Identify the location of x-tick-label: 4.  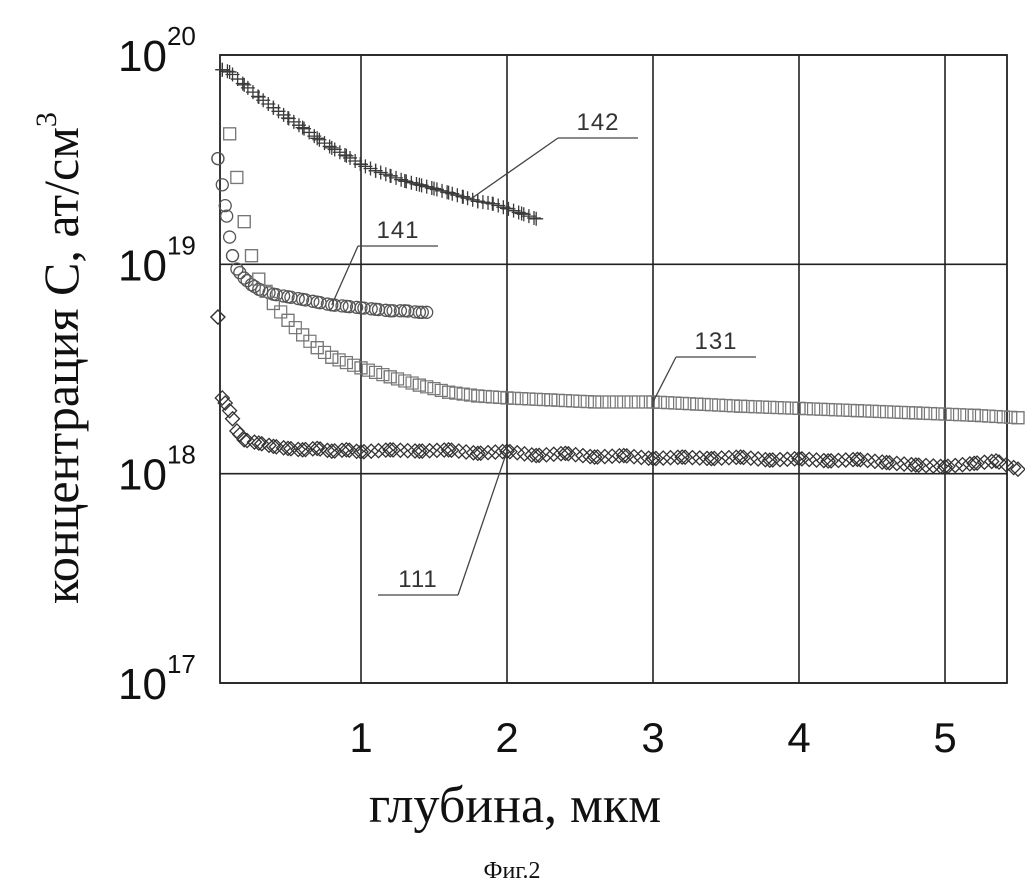
(798, 737).